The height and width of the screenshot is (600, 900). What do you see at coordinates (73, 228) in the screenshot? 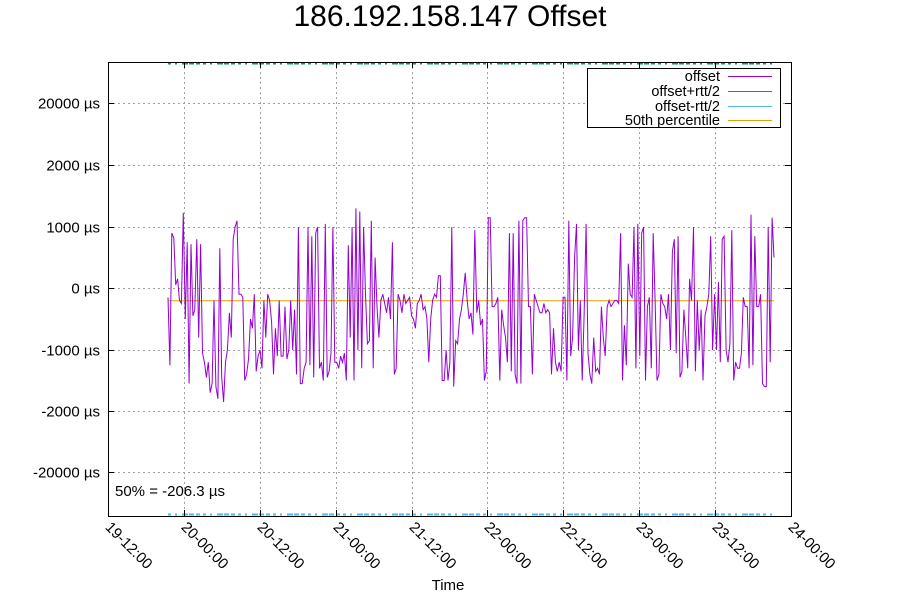
I see `y-tick-label: 1000 µs` at bounding box center [73, 228].